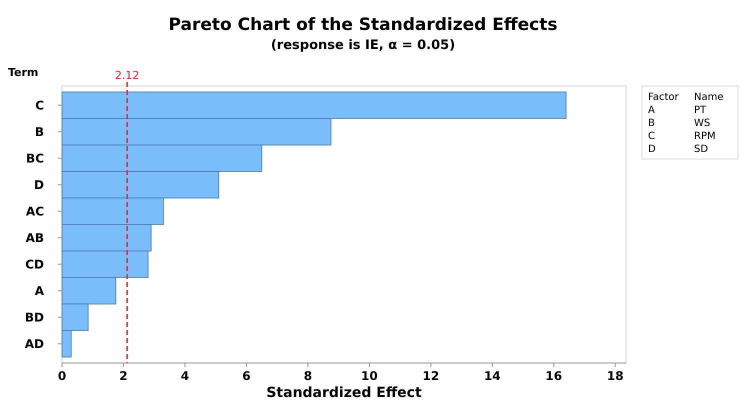 The width and height of the screenshot is (746, 401). I want to click on text: SD, so click(701, 149).